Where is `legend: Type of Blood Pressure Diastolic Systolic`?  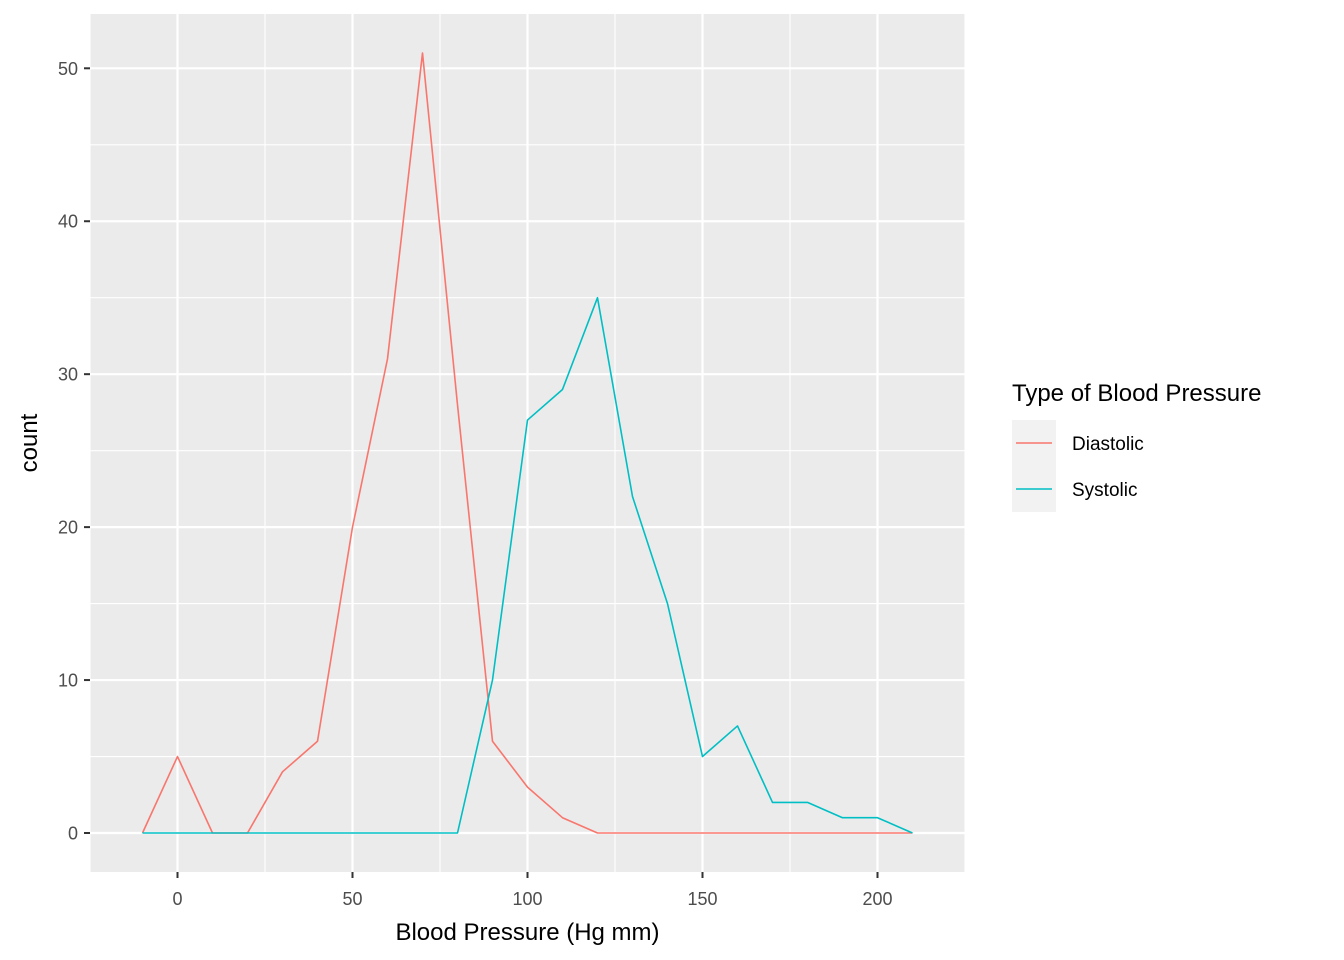 legend: Type of Blood Pressure Diastolic Systolic is located at coordinates (1136, 446).